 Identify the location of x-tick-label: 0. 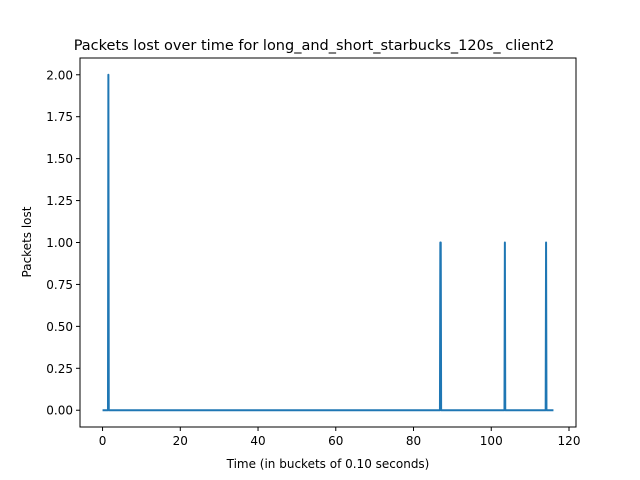
(103, 441).